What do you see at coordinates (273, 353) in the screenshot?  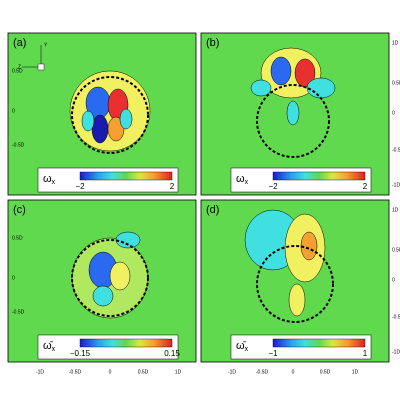 I see `colorbar-tick: −1` at bounding box center [273, 353].